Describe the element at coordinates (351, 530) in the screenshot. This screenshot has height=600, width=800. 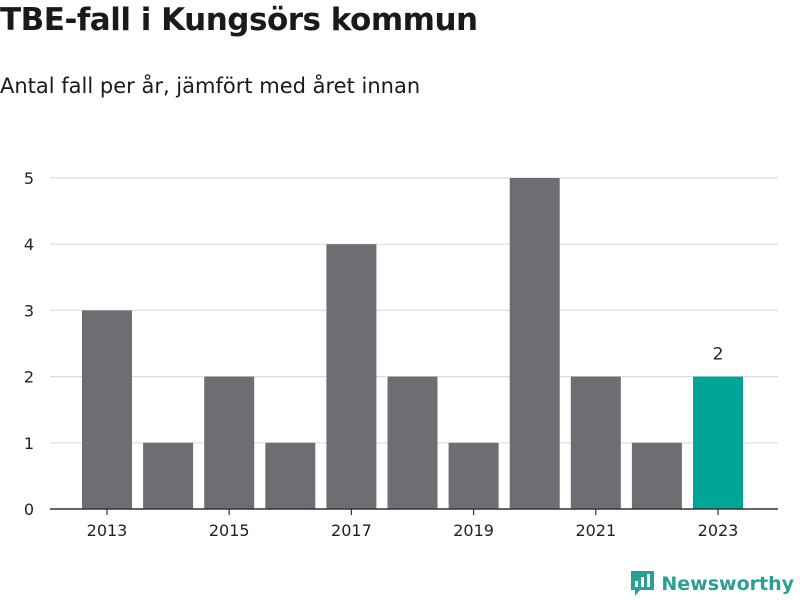
I see `x-tick-label: 2017` at that location.